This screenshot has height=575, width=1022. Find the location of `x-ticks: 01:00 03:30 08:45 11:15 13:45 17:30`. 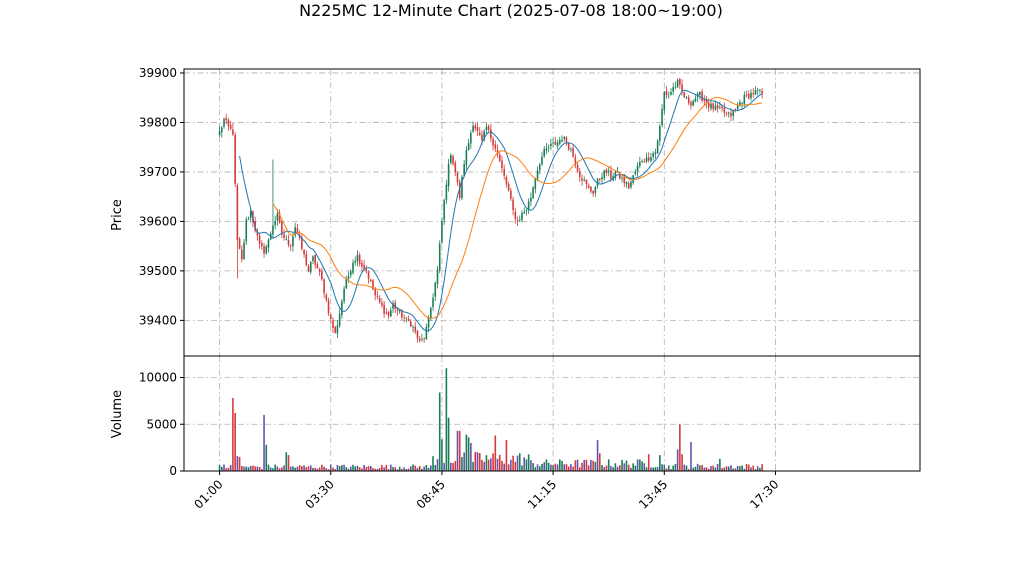

x-ticks: 01:00 03:30 08:45 11:15 13:45 17:30 is located at coordinates (486, 491).